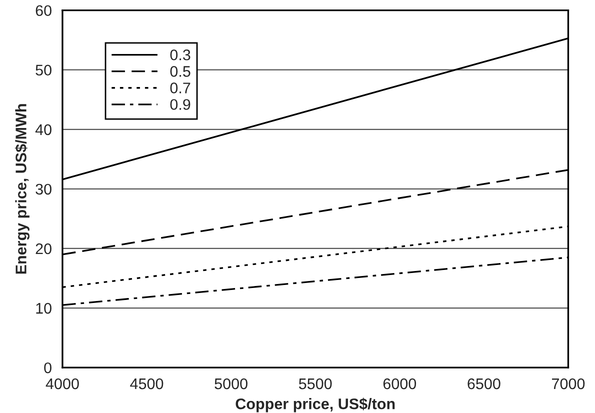  I want to click on x-tick-label: 4000, so click(62, 384).